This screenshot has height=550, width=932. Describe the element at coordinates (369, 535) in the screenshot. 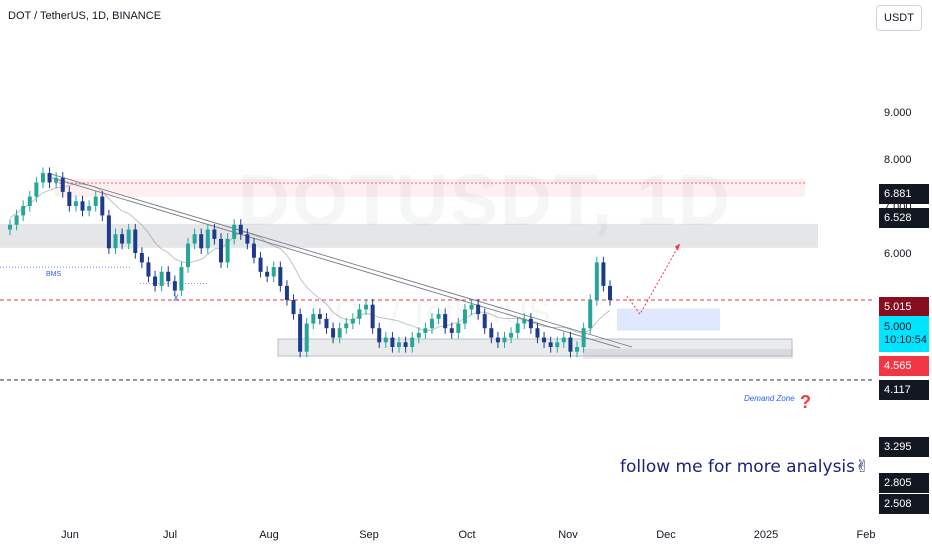

I see `x-tick-label: Sep` at that location.